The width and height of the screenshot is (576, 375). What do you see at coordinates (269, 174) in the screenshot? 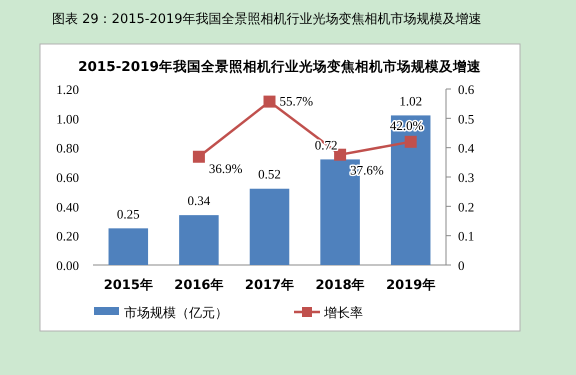
I see `data-label: 0.52` at bounding box center [269, 174].